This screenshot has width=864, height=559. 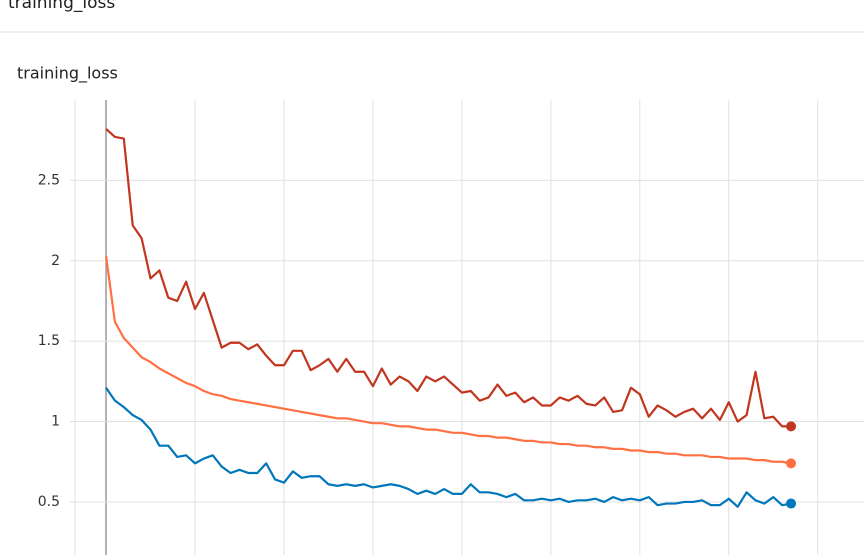 I want to click on y-tick-label: 2, so click(x=55, y=261).